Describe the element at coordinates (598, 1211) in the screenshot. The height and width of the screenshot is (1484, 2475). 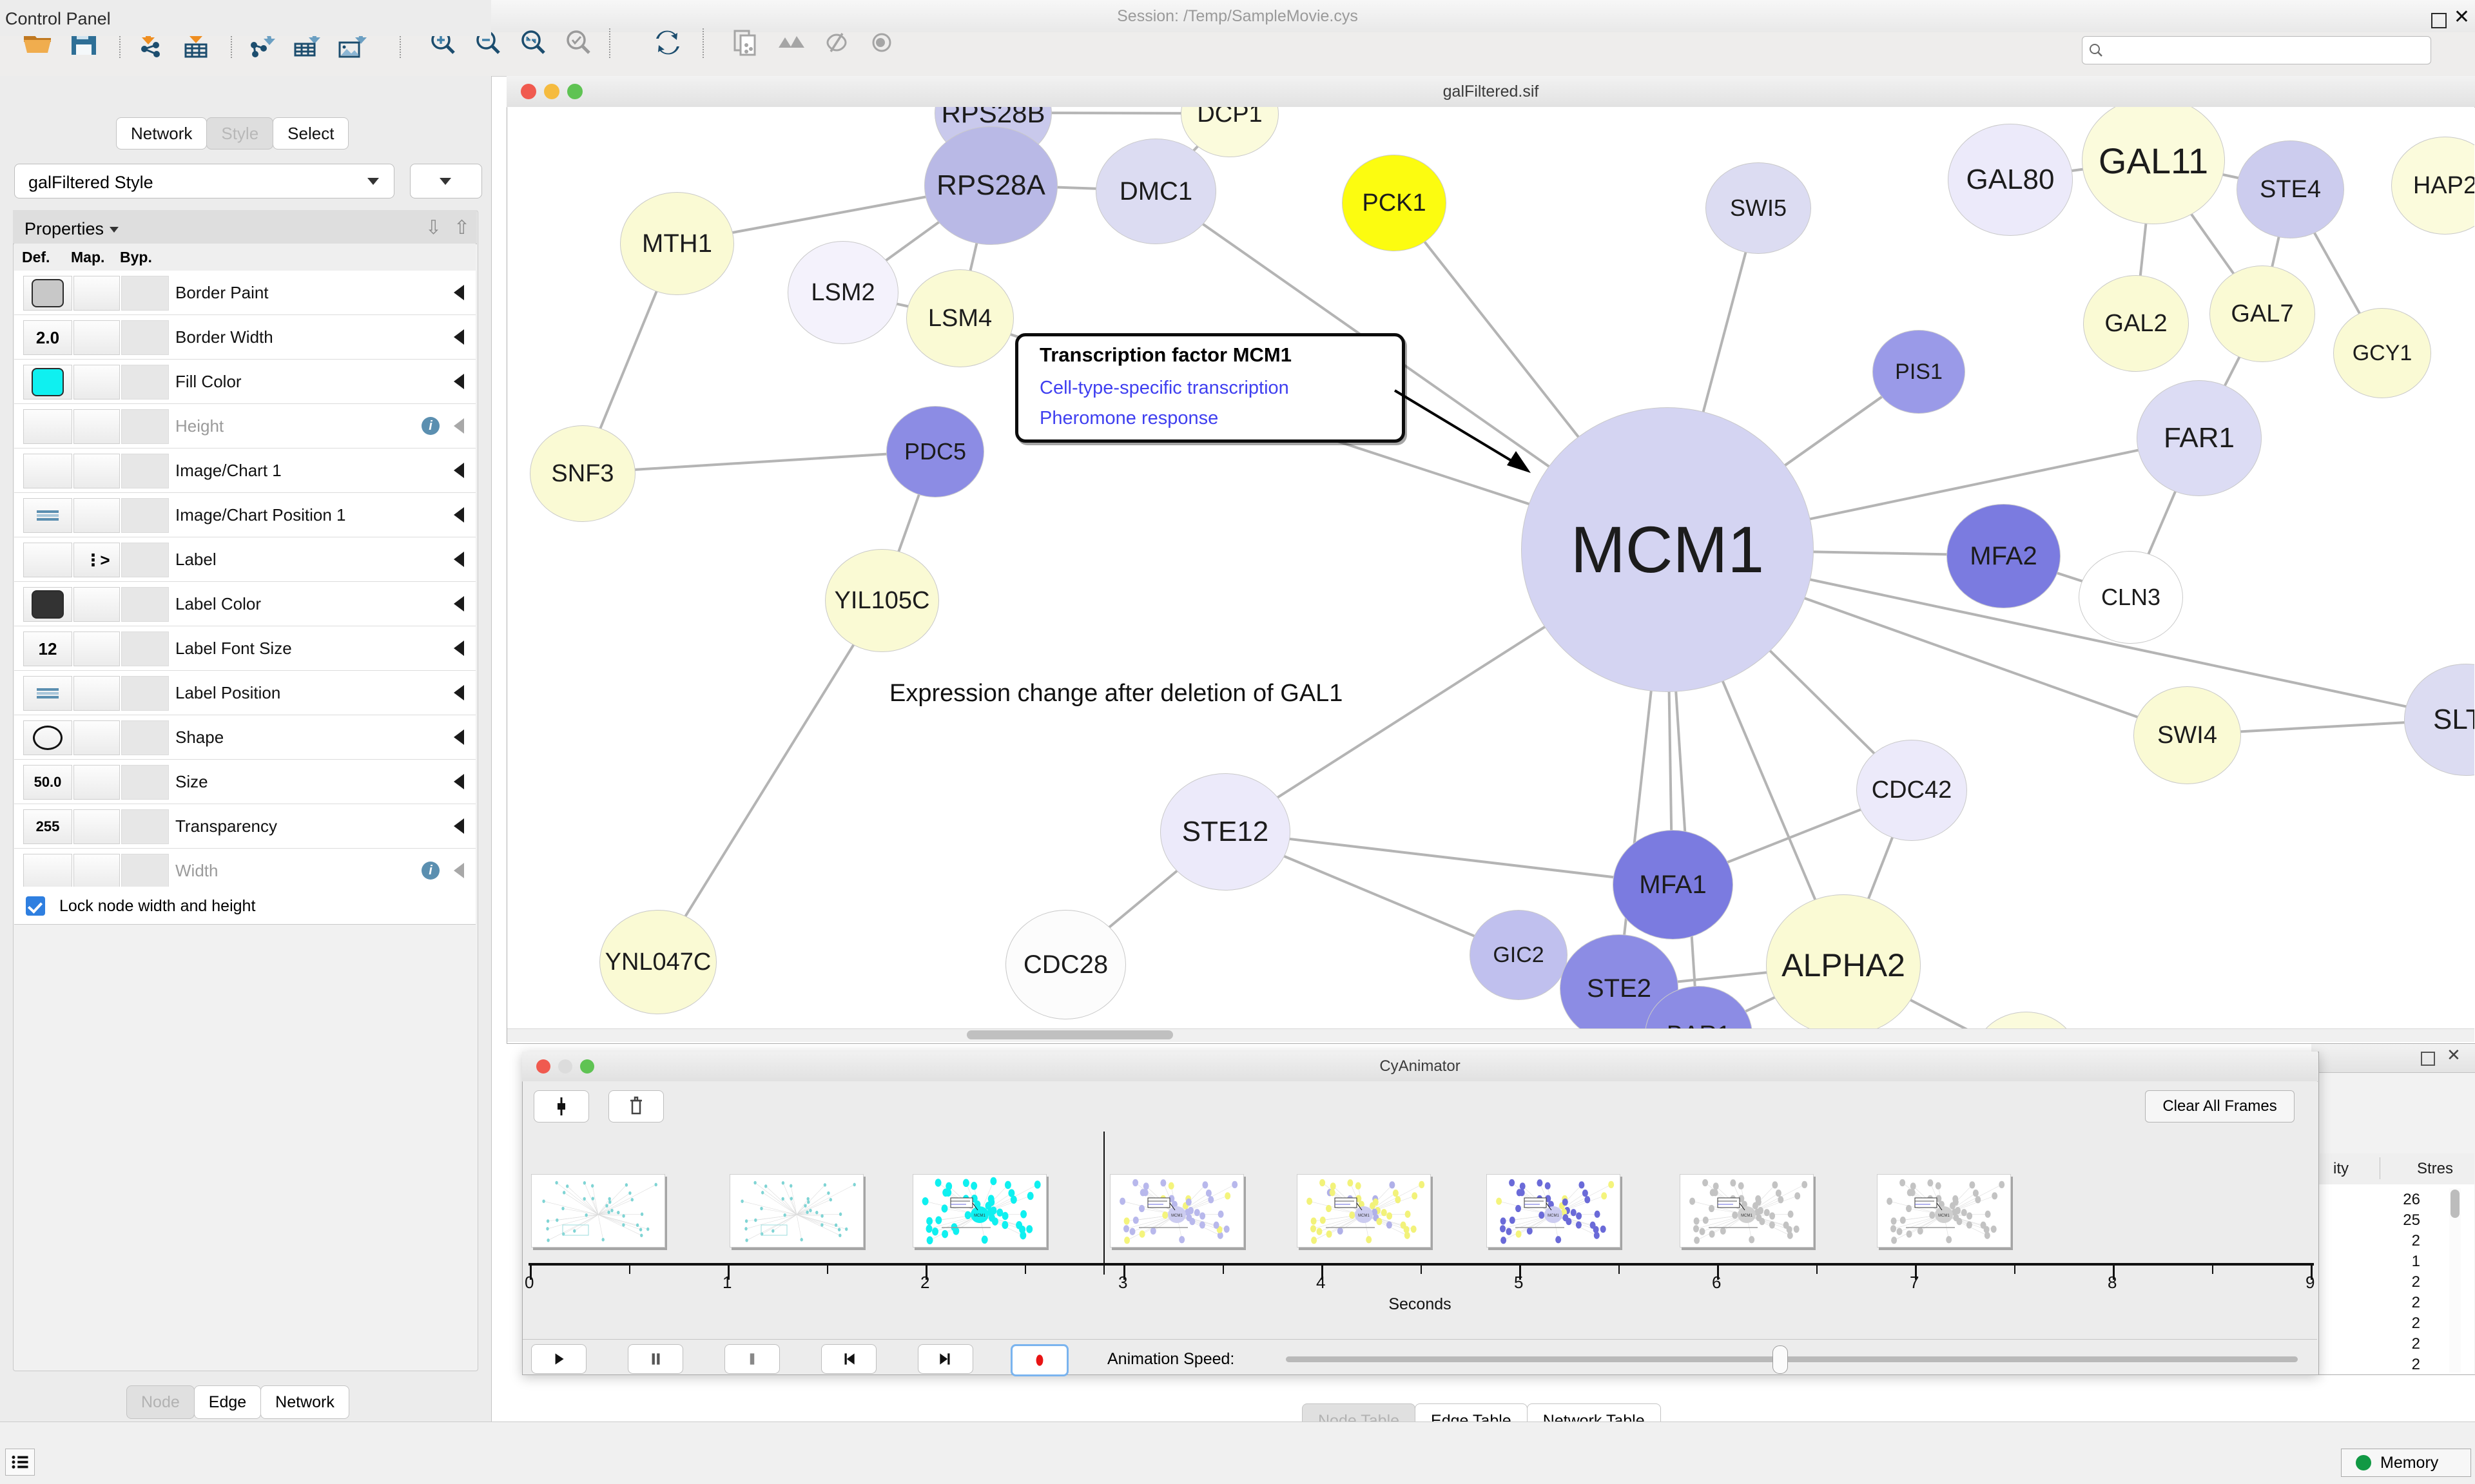
I see `animation-frame` at that location.